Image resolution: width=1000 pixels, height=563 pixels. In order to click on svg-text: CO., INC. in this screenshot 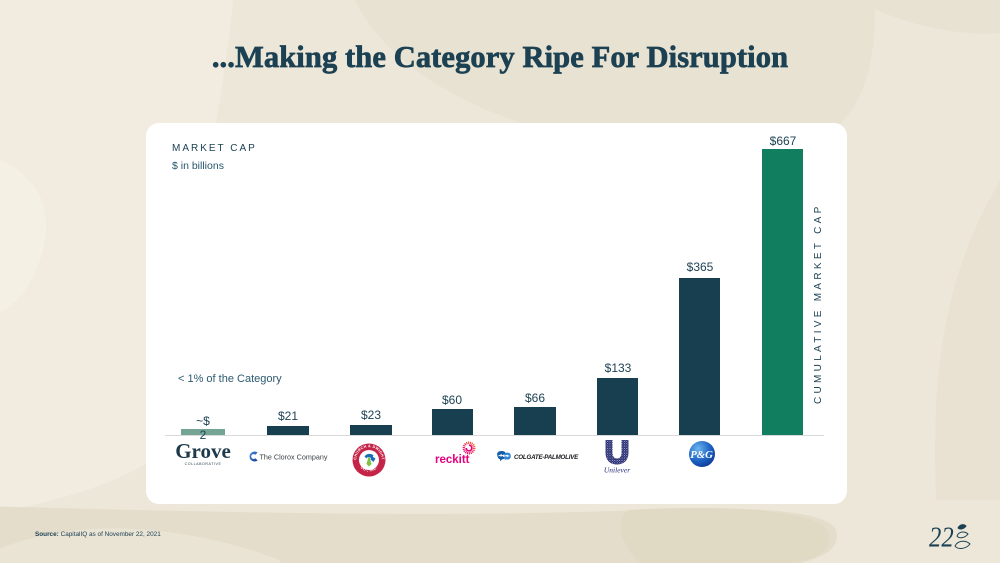, I will do `click(369, 468)`.